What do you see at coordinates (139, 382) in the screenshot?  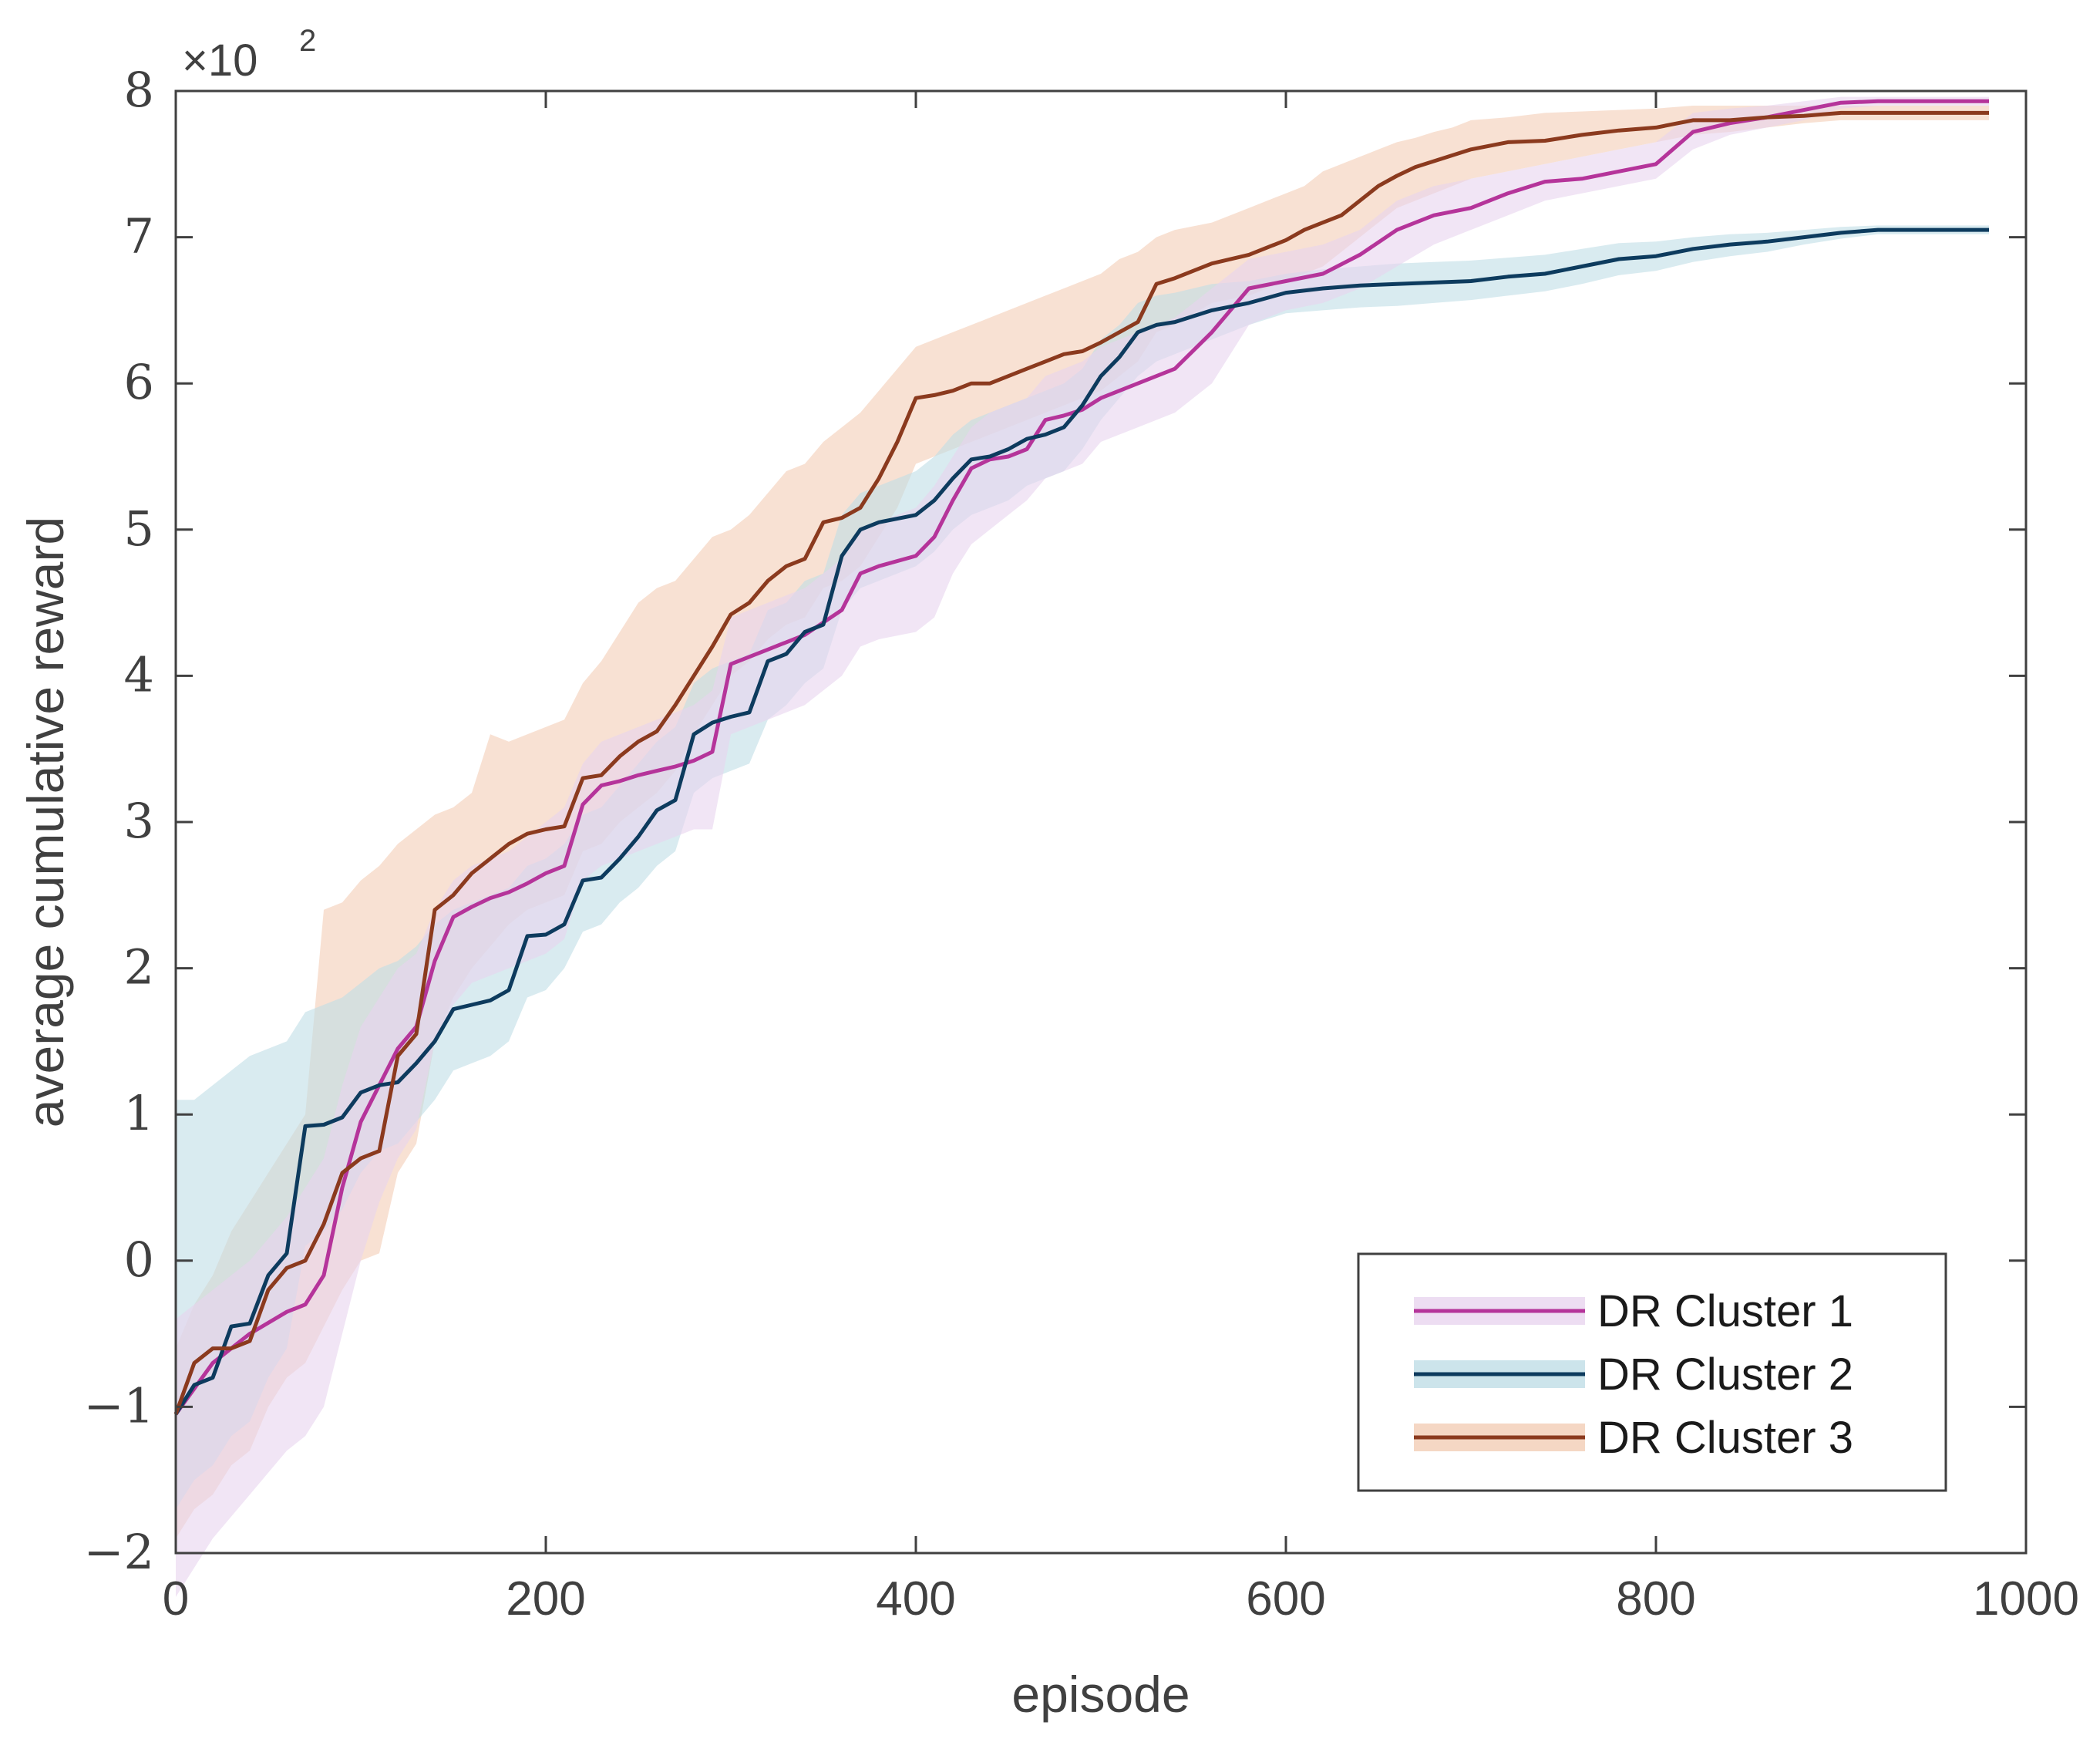 I see `y-tick-label: 6` at bounding box center [139, 382].